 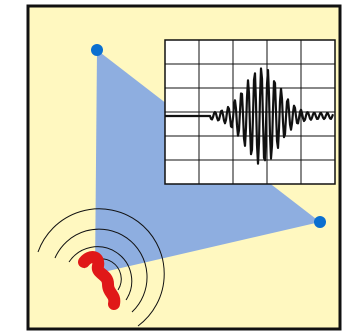 I want to click on epicenter-marker, so click(x=99, y=280).